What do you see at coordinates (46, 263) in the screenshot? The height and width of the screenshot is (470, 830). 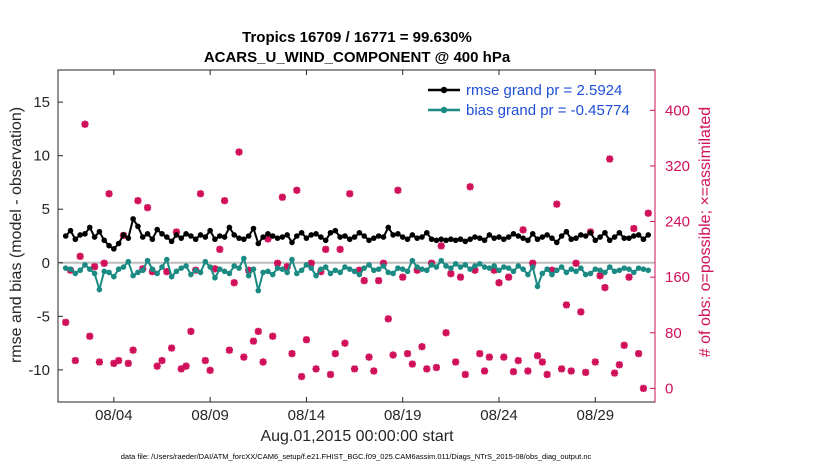 I see `y-tick-label: 0` at bounding box center [46, 263].